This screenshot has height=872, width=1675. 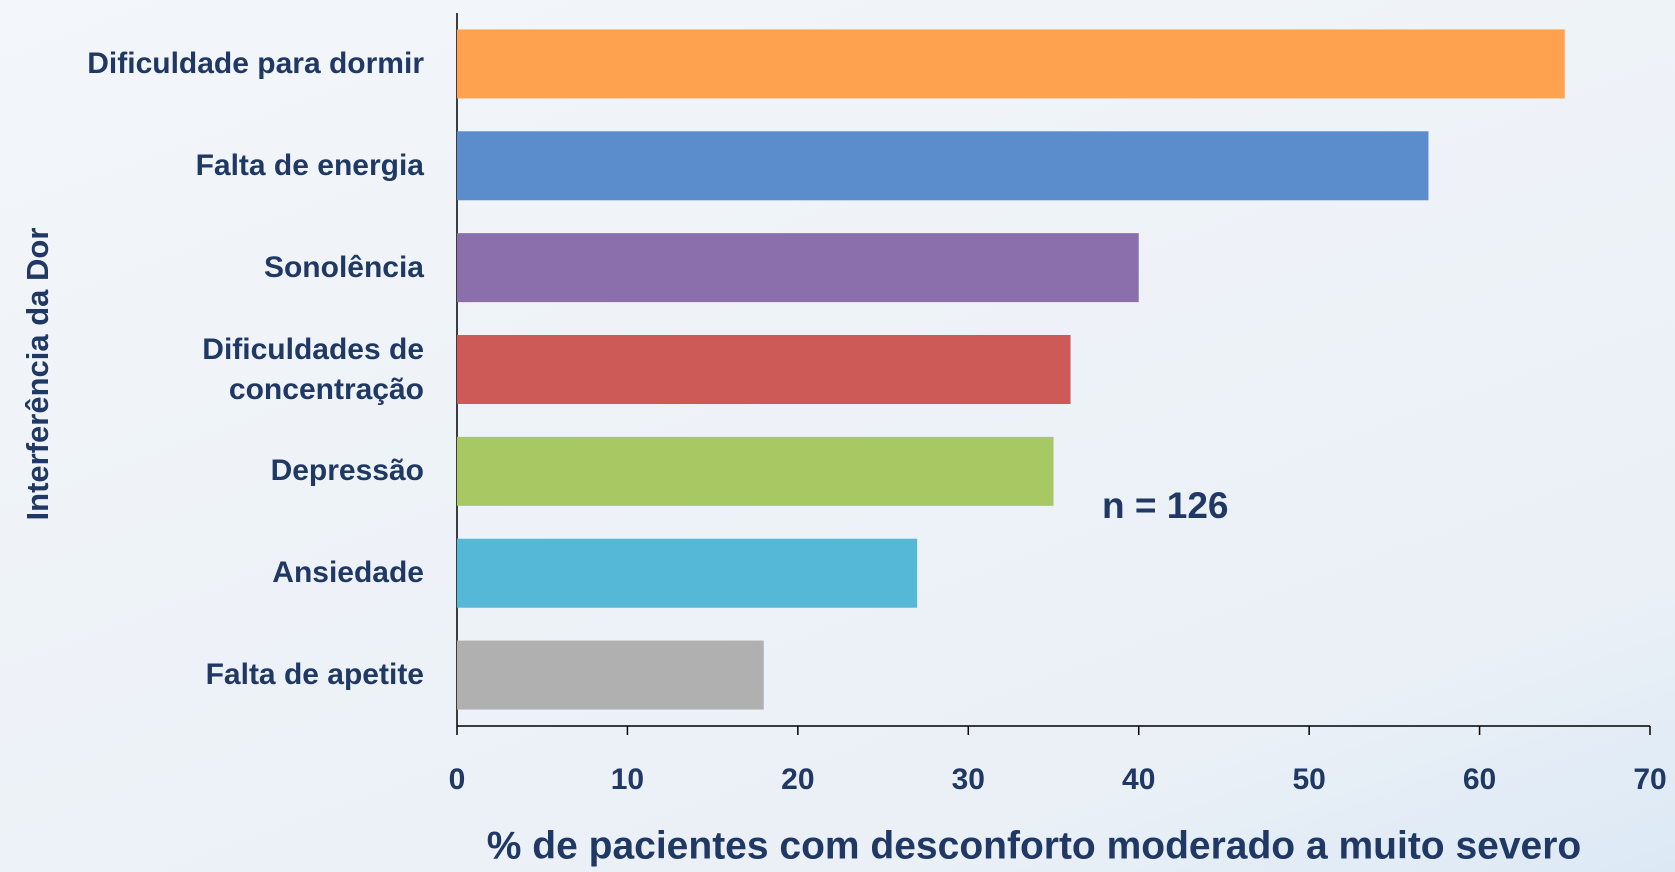 I want to click on x-tick-label: 60, so click(x=1479, y=779).